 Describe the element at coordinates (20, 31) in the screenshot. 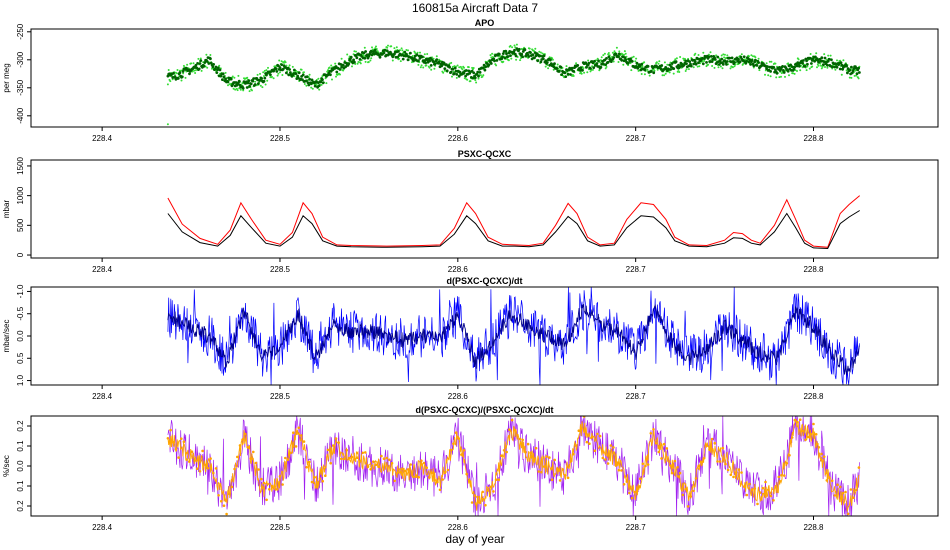

I see `y-tick-label: -250` at that location.